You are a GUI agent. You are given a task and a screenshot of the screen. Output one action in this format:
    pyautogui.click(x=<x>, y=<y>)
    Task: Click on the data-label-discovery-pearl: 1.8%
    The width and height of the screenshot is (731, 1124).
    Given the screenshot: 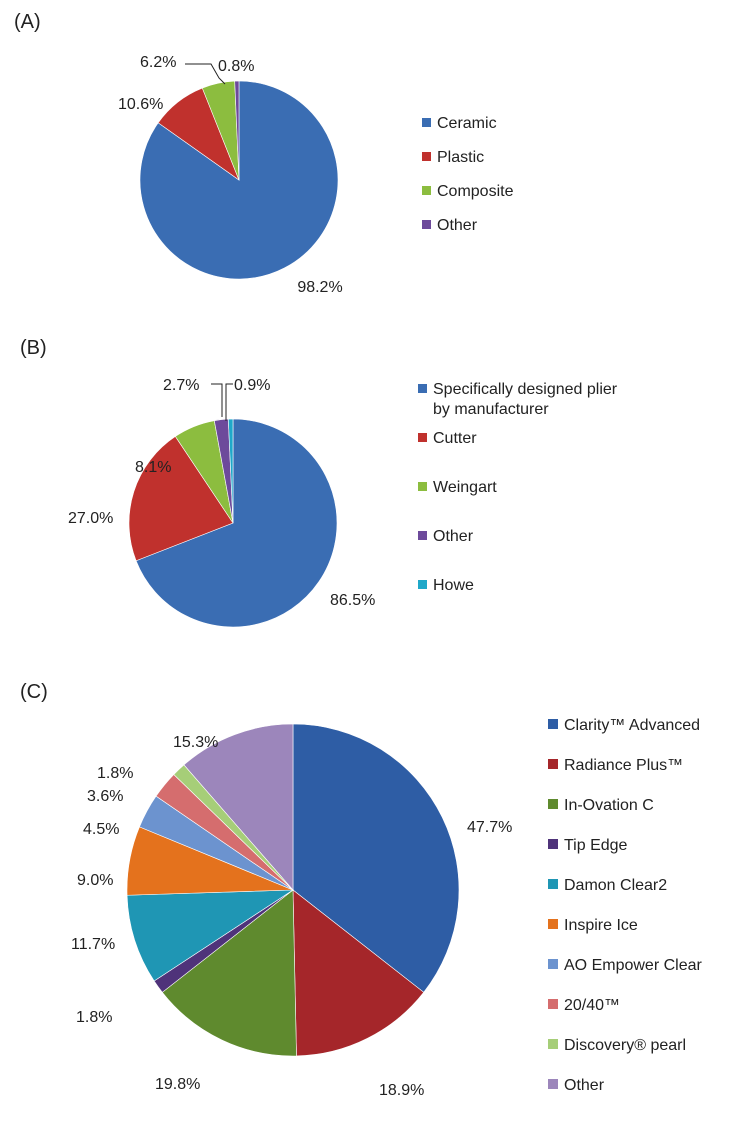 What is the action you would take?
    pyautogui.click(x=115, y=773)
    